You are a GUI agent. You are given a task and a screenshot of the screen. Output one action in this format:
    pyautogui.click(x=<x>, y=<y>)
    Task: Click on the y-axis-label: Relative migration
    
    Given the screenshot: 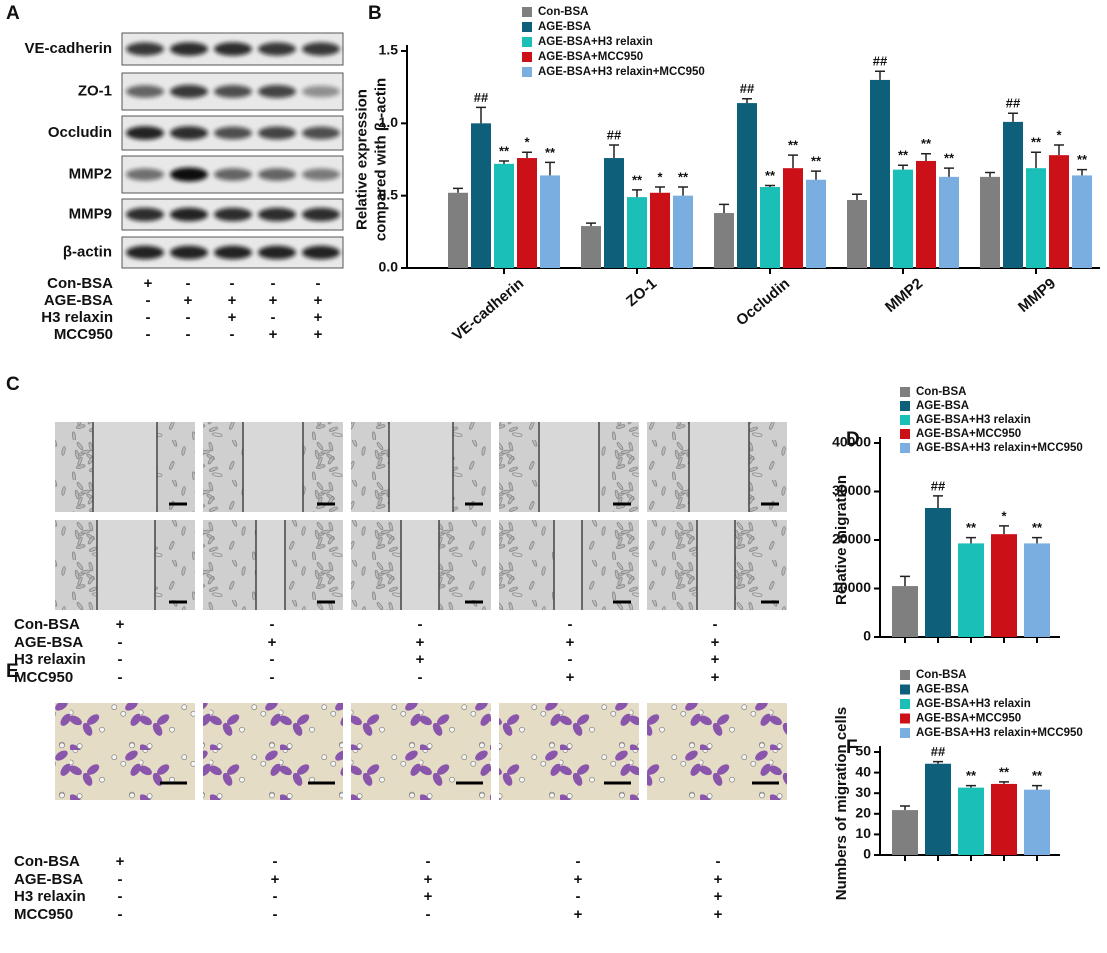 What is the action you would take?
    pyautogui.click(x=841, y=540)
    